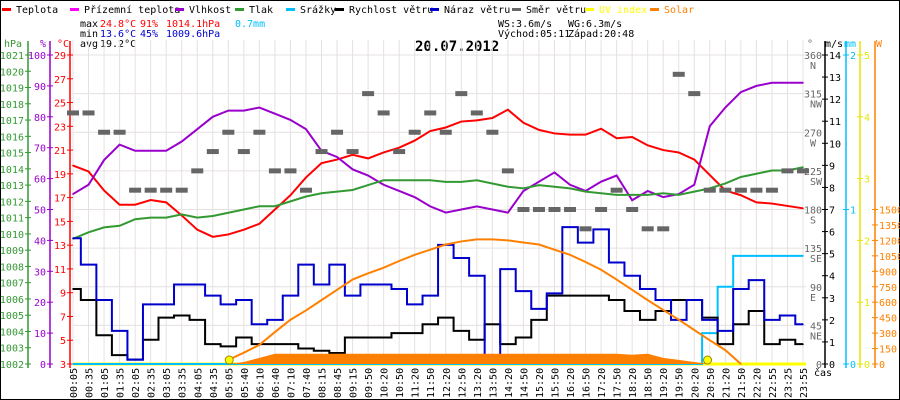  Describe the element at coordinates (867, 118) in the screenshot. I see `uv-tick-label: 4` at that location.